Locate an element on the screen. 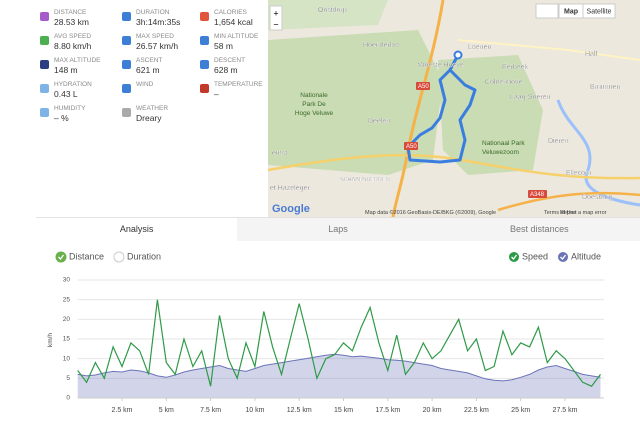  route is located at coordinates (441, 109).